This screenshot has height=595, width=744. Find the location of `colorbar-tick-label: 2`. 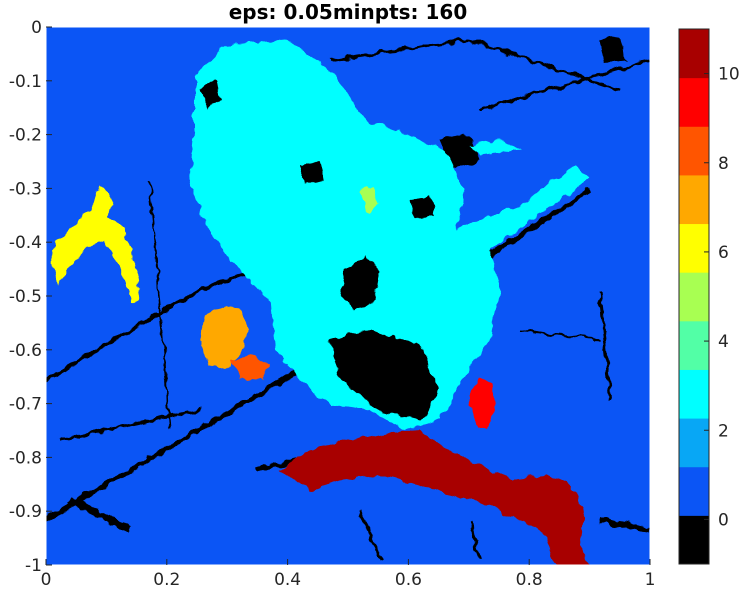

colorbar-tick-label: 2 is located at coordinates (723, 431).